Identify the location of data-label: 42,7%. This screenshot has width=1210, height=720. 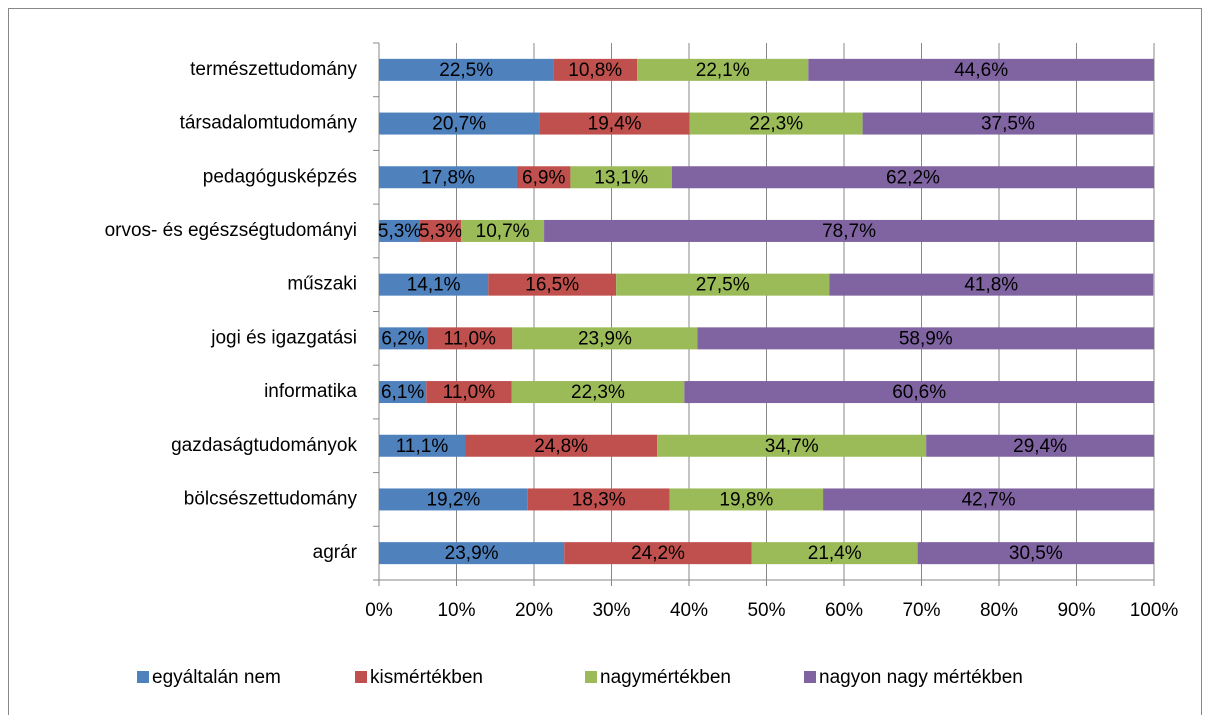
(989, 499).